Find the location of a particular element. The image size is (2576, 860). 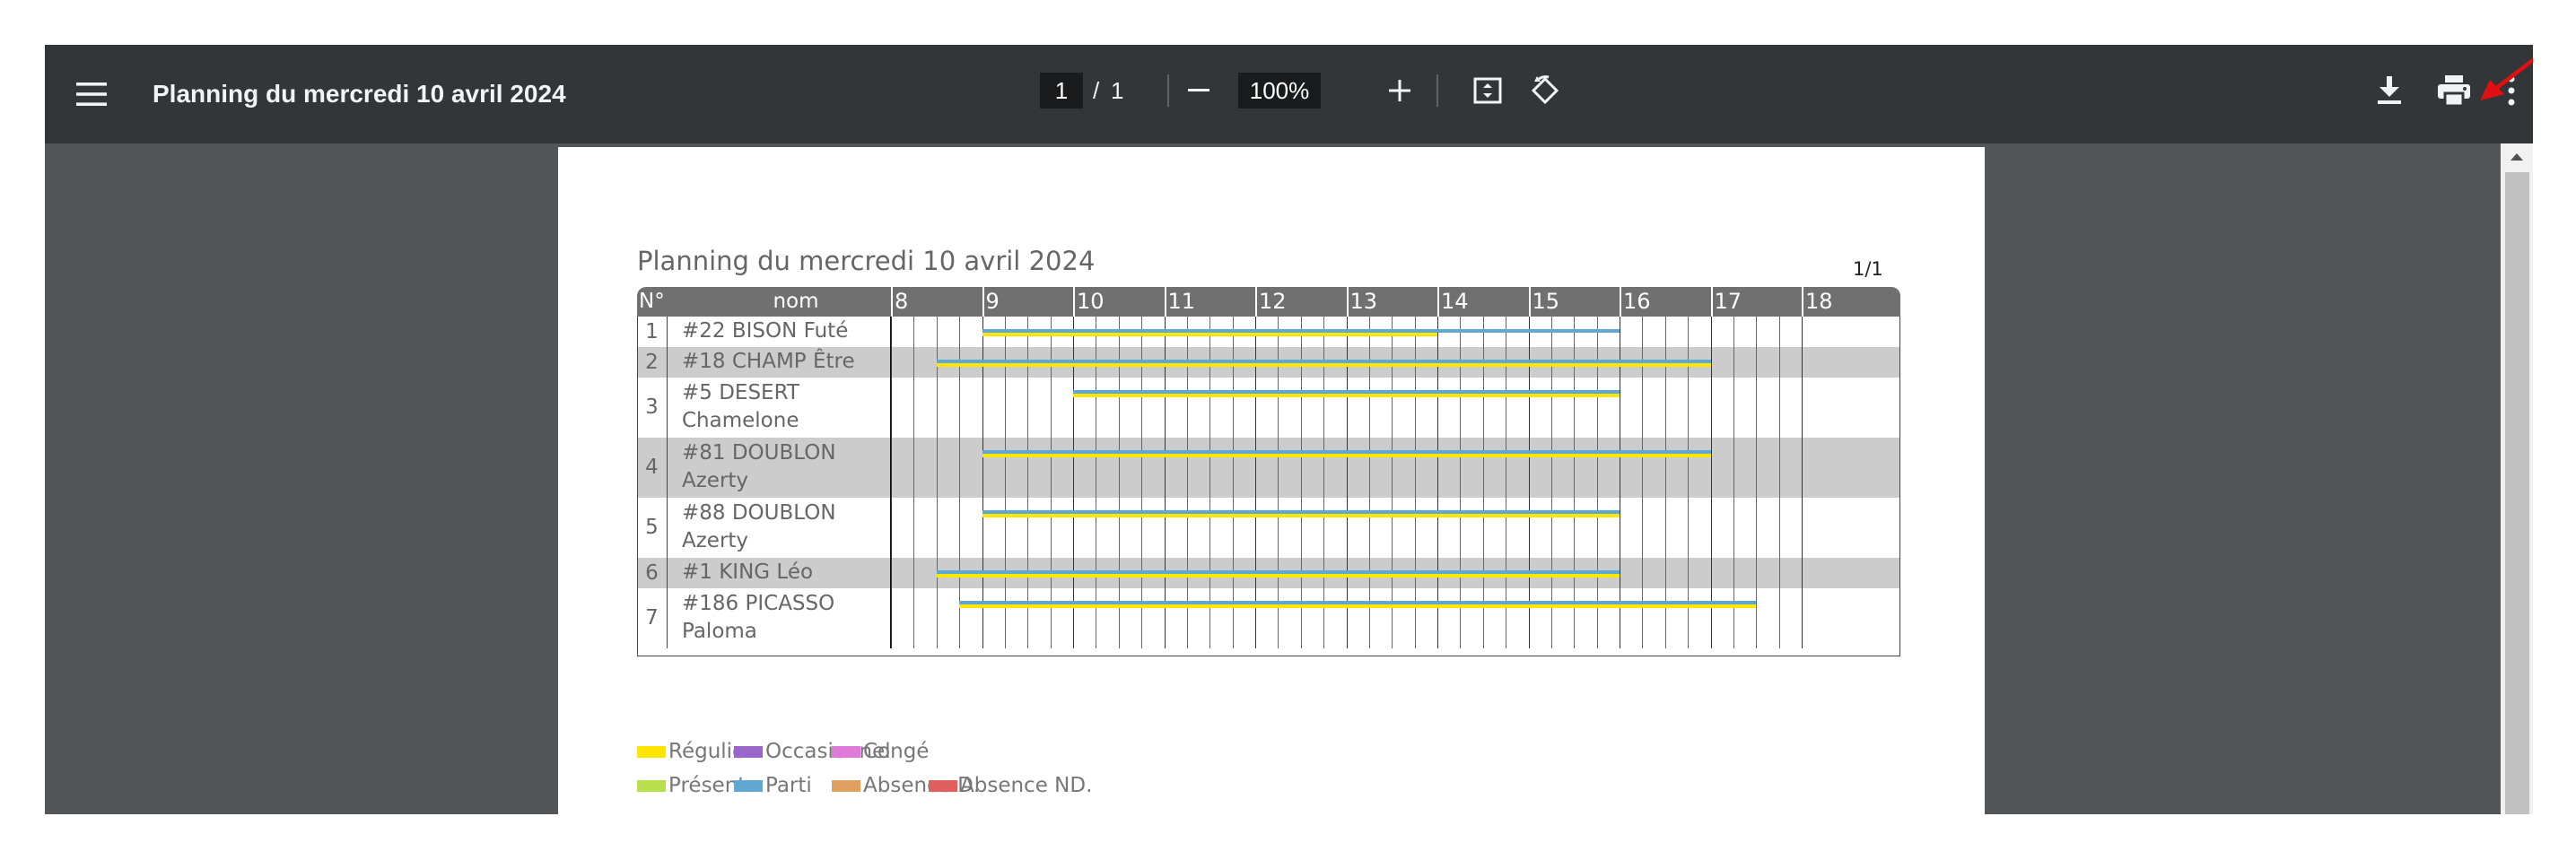

hour-label: 18 is located at coordinates (1819, 302).